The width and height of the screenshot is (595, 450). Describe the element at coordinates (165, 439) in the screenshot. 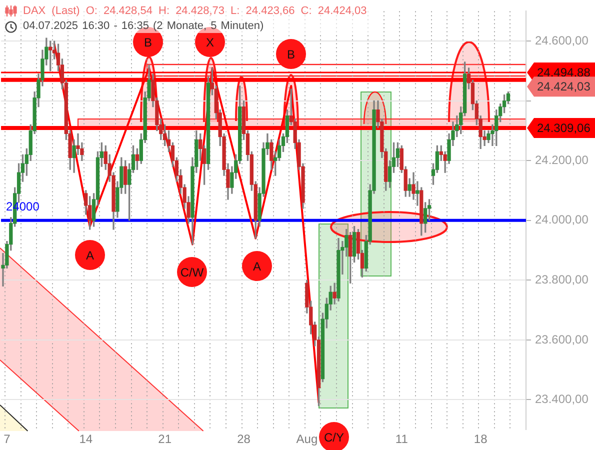

I see `x-tick-label: 21` at that location.